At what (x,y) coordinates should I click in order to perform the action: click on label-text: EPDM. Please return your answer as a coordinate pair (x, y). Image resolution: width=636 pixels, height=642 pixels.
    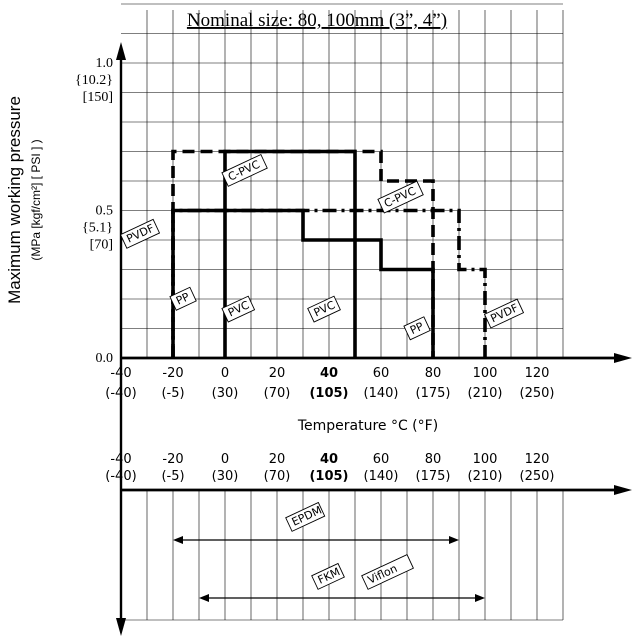
    Looking at the image, I should click on (307, 516).